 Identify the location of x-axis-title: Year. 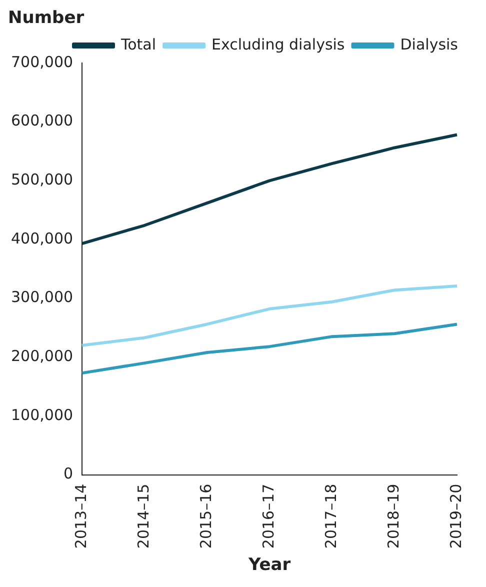
(269, 565).